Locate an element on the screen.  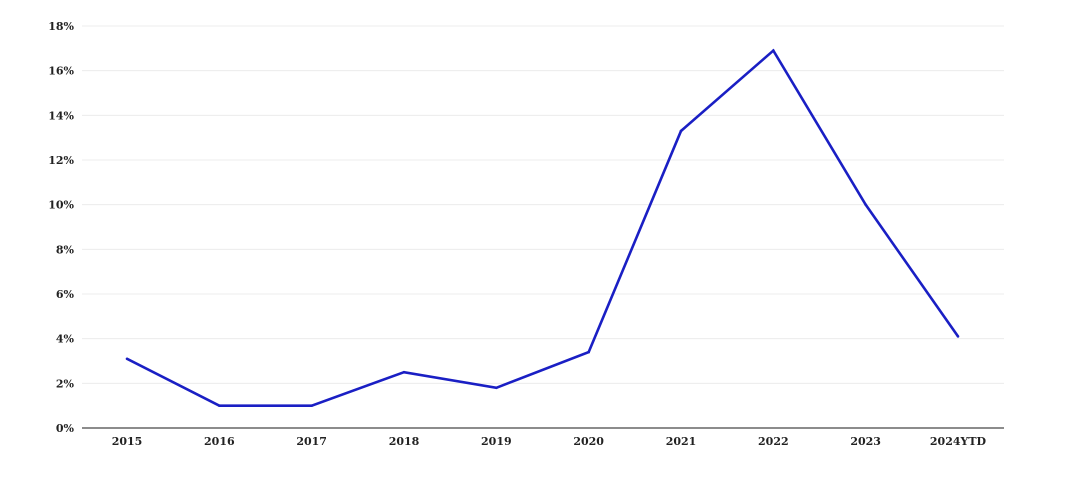
x-tick-label: 2017 is located at coordinates (311, 441).